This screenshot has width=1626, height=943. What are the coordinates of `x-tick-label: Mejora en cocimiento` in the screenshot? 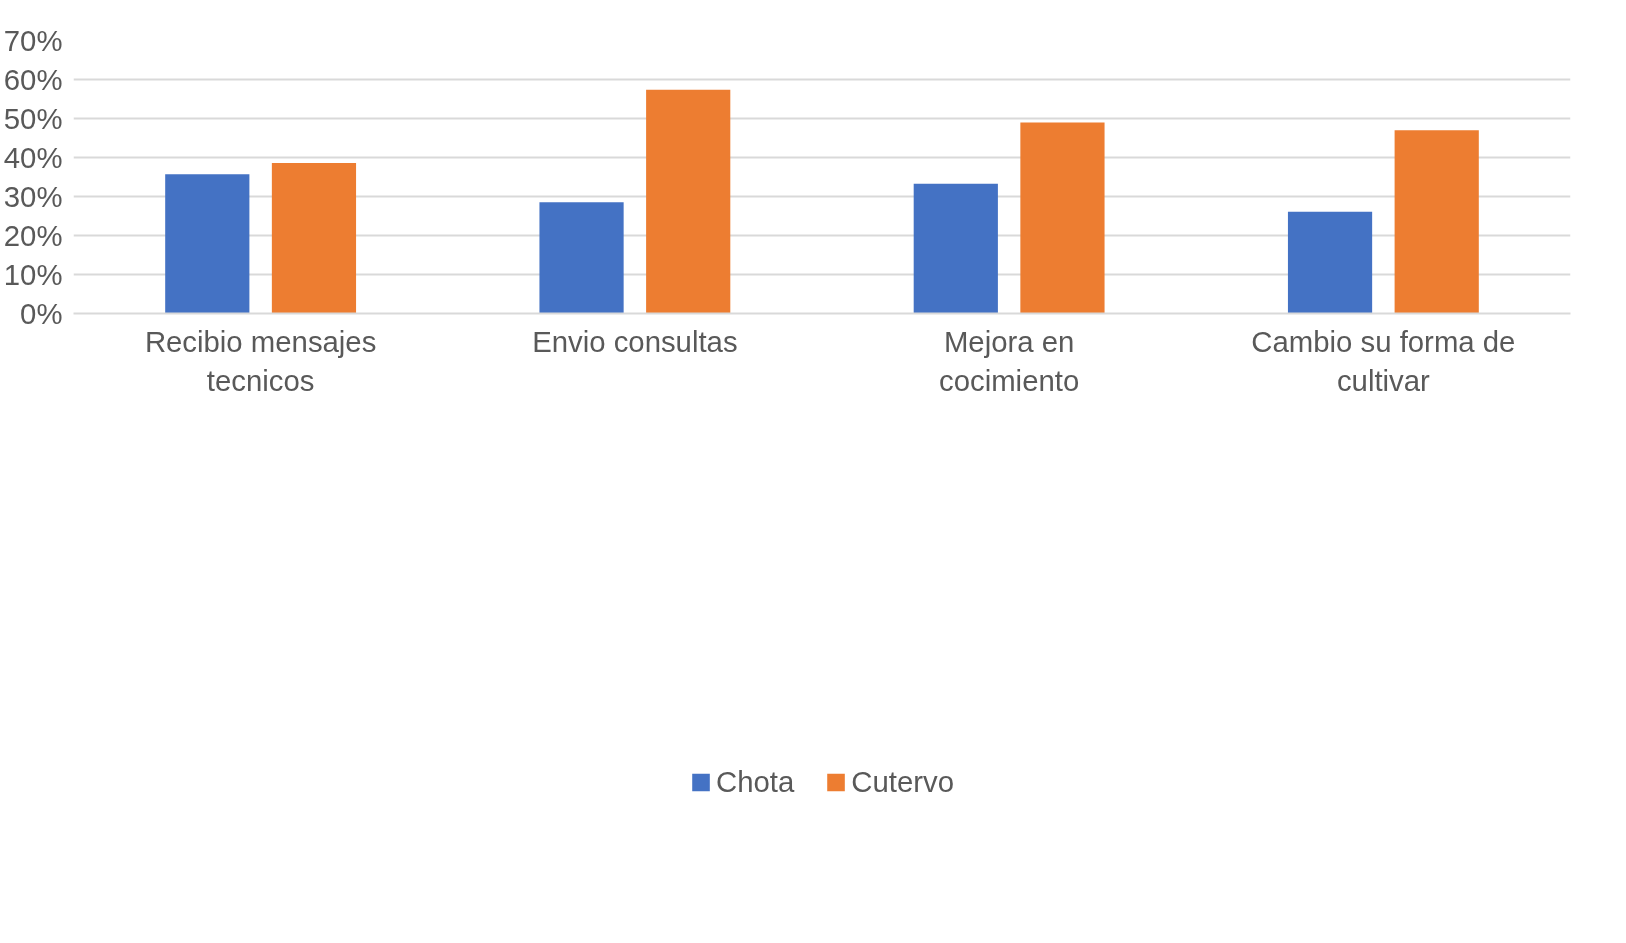 It's located at (1009, 361).